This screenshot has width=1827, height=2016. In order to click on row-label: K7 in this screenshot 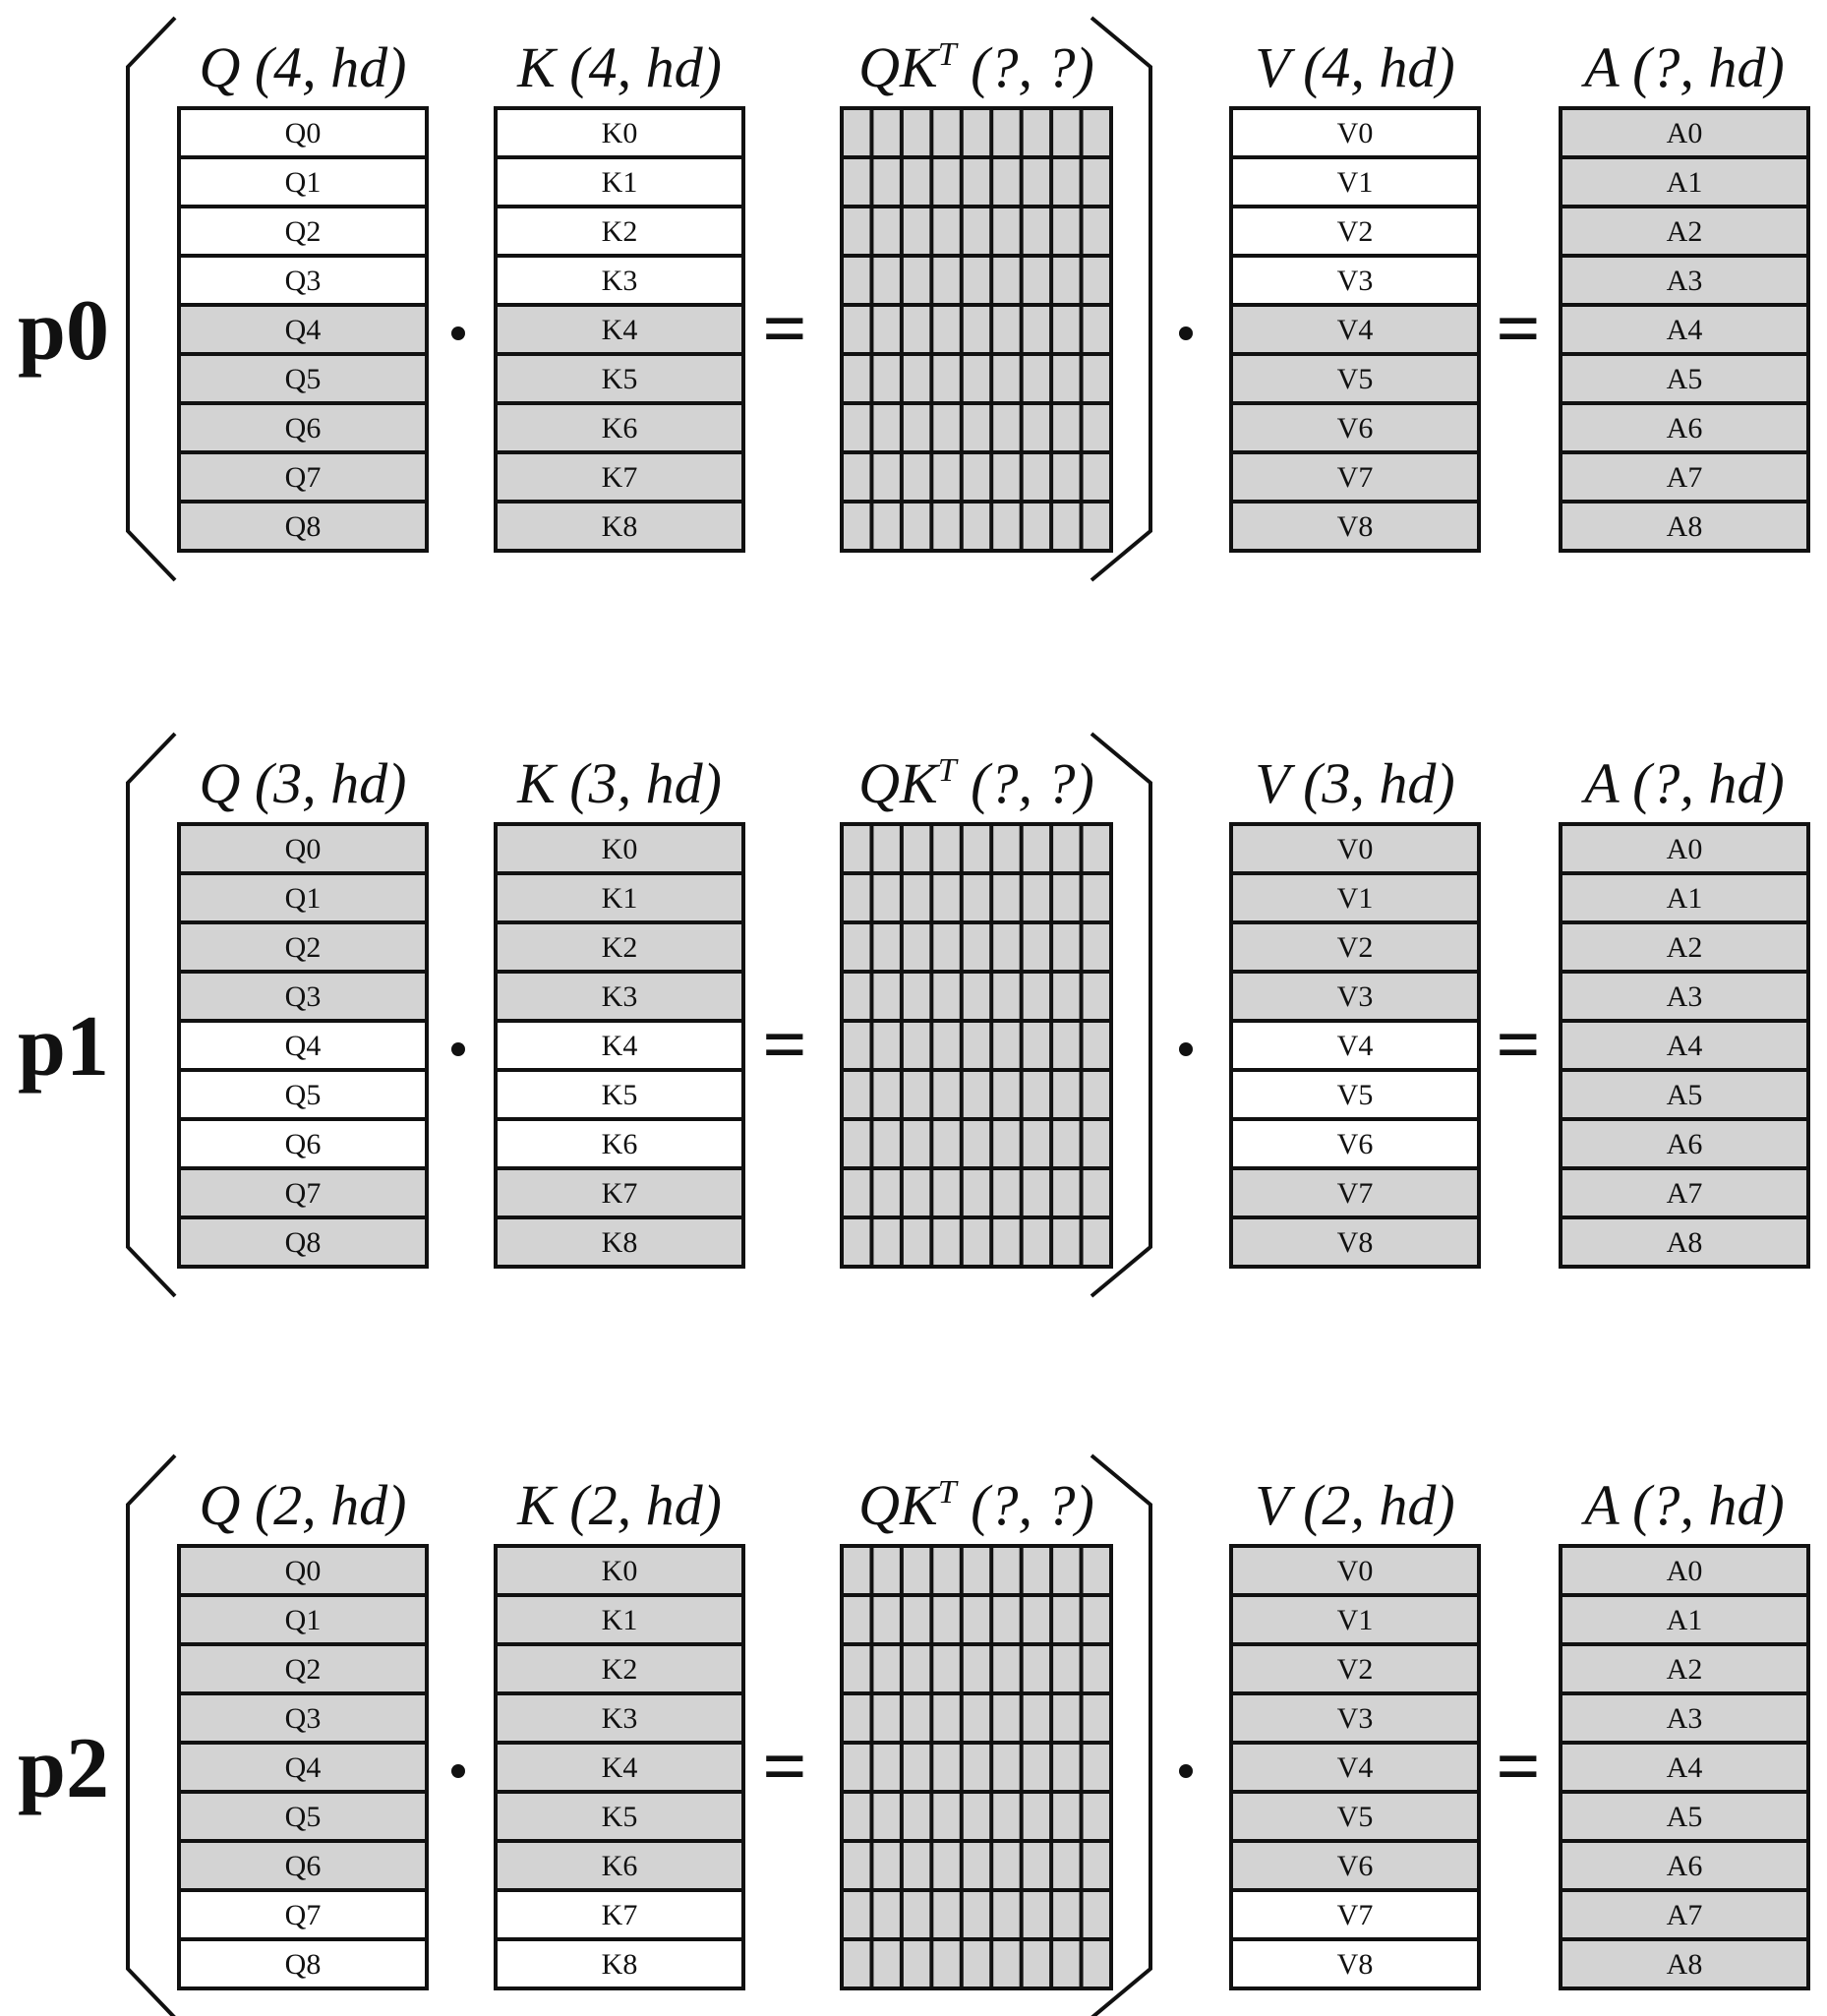, I will do `click(620, 1915)`.